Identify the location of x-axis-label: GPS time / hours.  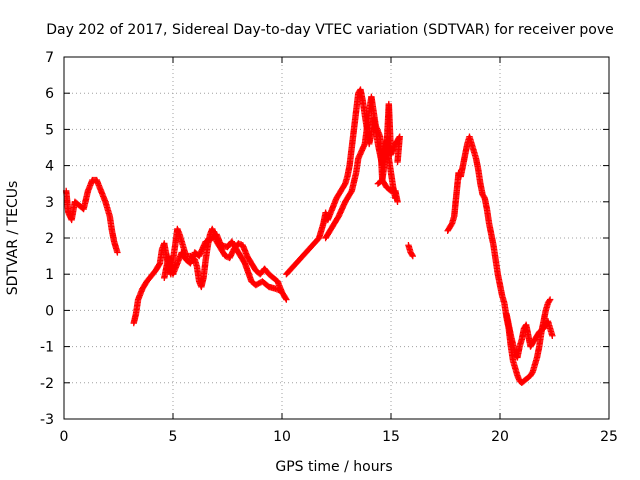
(333, 467).